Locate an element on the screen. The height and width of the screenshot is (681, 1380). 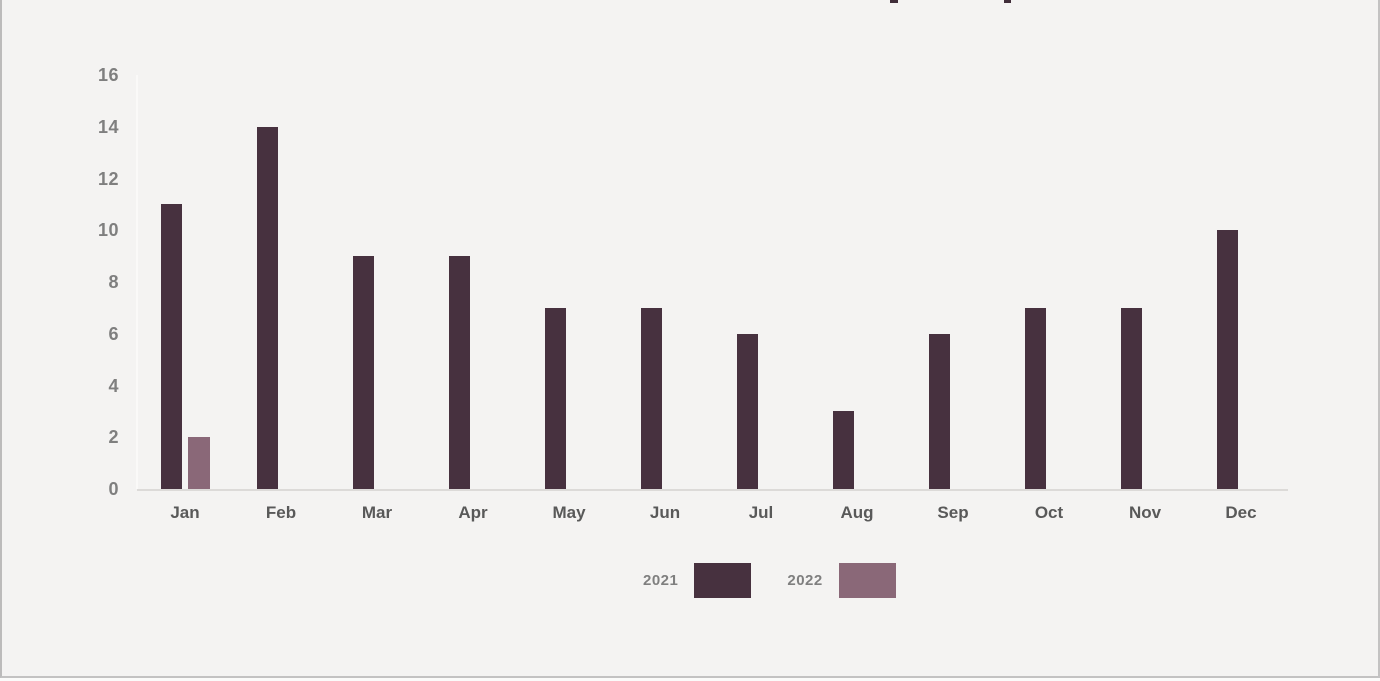
bar-2021-mar is located at coordinates (363, 372).